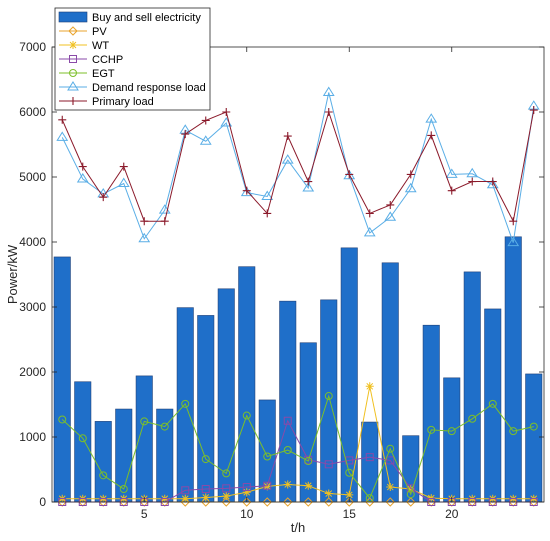  What do you see at coordinates (32, 177) in the screenshot?
I see `y-tick-label: 5000` at bounding box center [32, 177].